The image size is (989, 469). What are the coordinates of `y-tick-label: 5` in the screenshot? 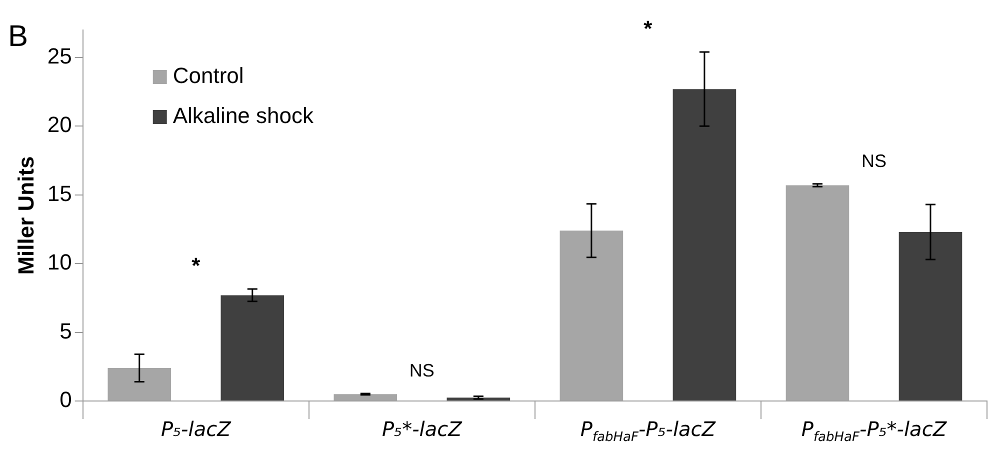 It's located at (66, 331).